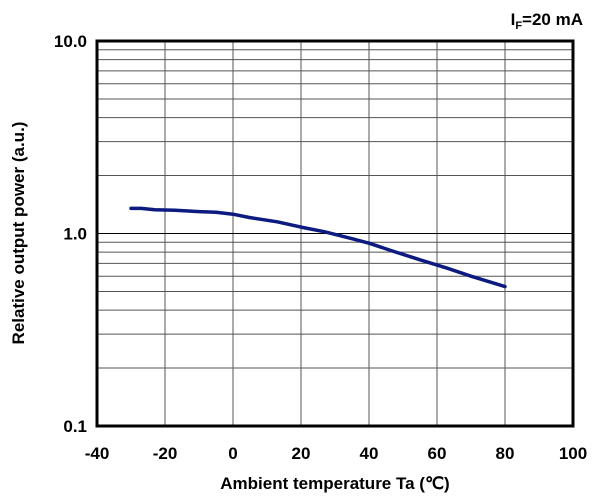  I want to click on x-tick-label: 20, so click(301, 453).